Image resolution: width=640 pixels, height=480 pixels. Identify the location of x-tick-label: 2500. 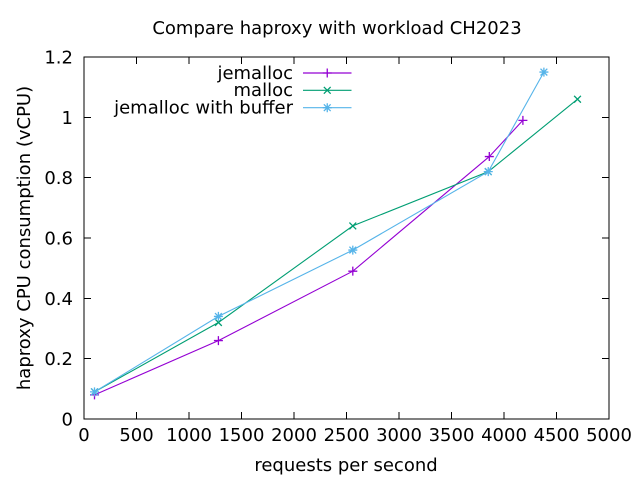
(347, 435).